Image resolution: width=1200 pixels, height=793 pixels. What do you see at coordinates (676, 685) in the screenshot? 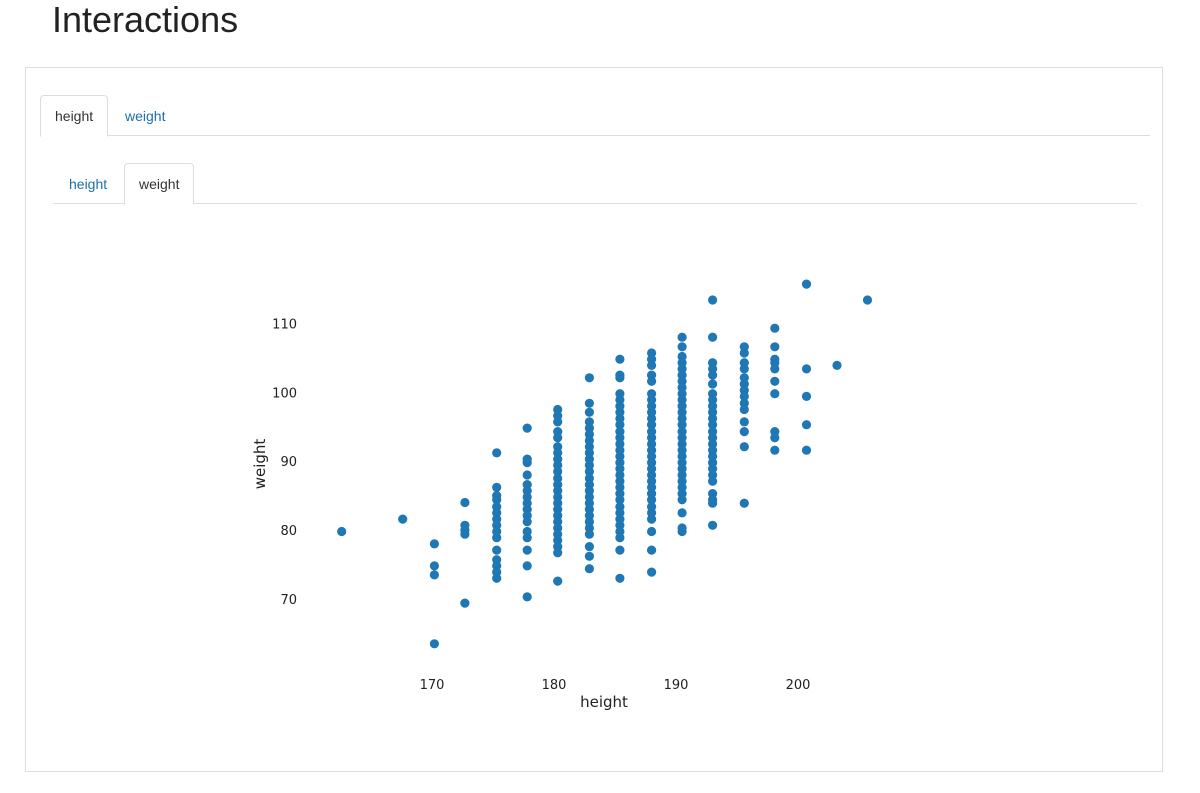
I see `x-tick-label: 190` at bounding box center [676, 685].